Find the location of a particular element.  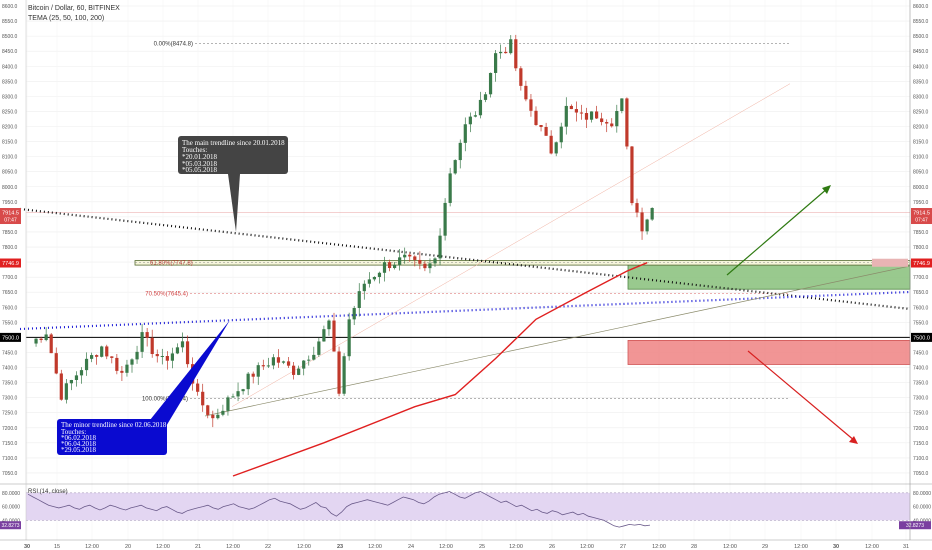

x-tick-label: 25 is located at coordinates (482, 547).